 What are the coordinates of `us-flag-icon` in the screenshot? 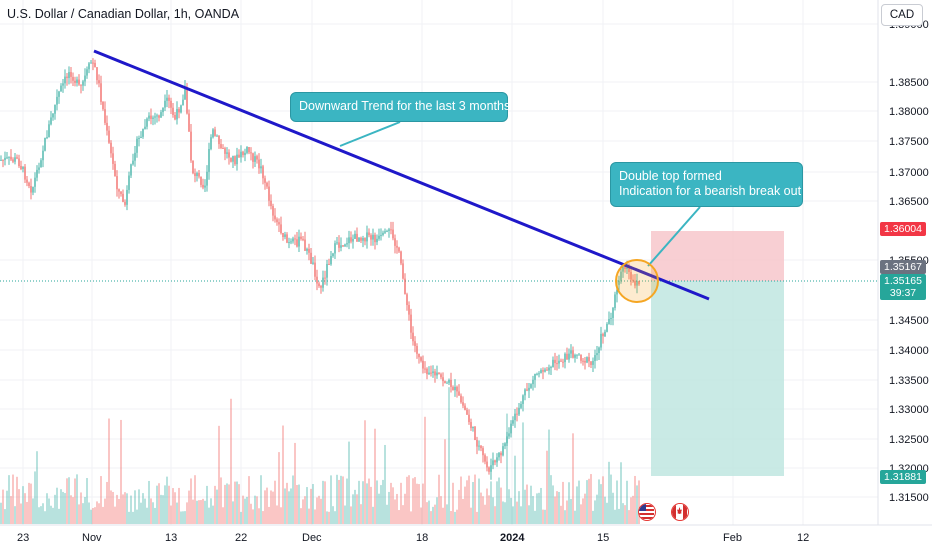 It's located at (647, 512).